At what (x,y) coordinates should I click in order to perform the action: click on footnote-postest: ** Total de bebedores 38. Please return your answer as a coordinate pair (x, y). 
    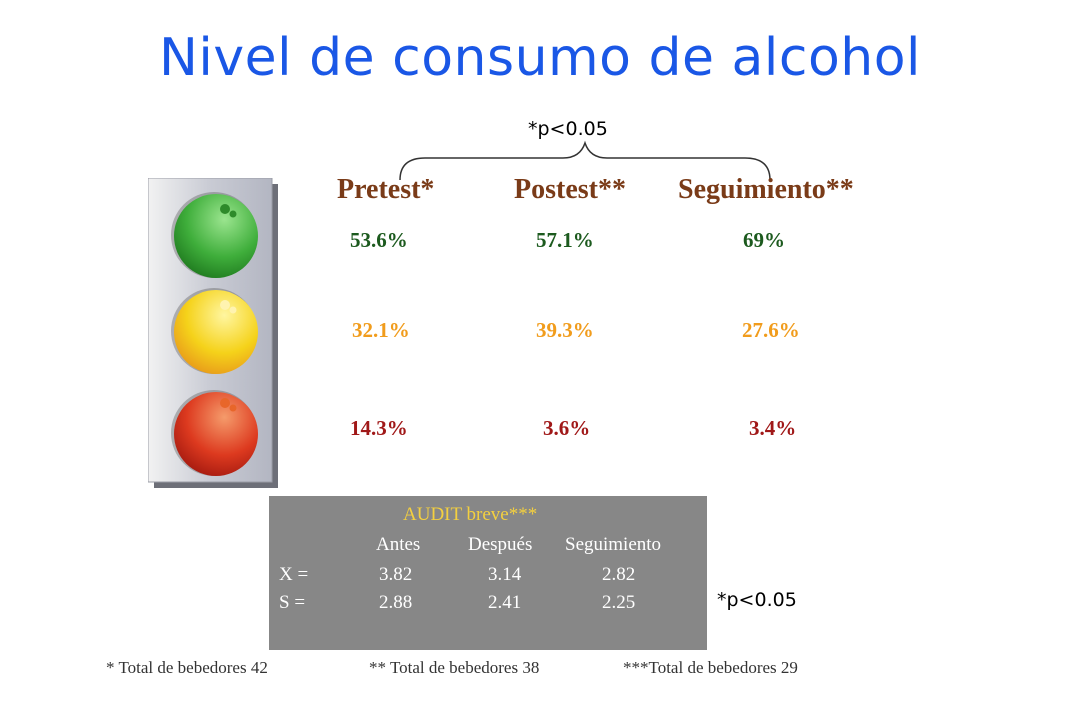
    Looking at the image, I should click on (454, 667).